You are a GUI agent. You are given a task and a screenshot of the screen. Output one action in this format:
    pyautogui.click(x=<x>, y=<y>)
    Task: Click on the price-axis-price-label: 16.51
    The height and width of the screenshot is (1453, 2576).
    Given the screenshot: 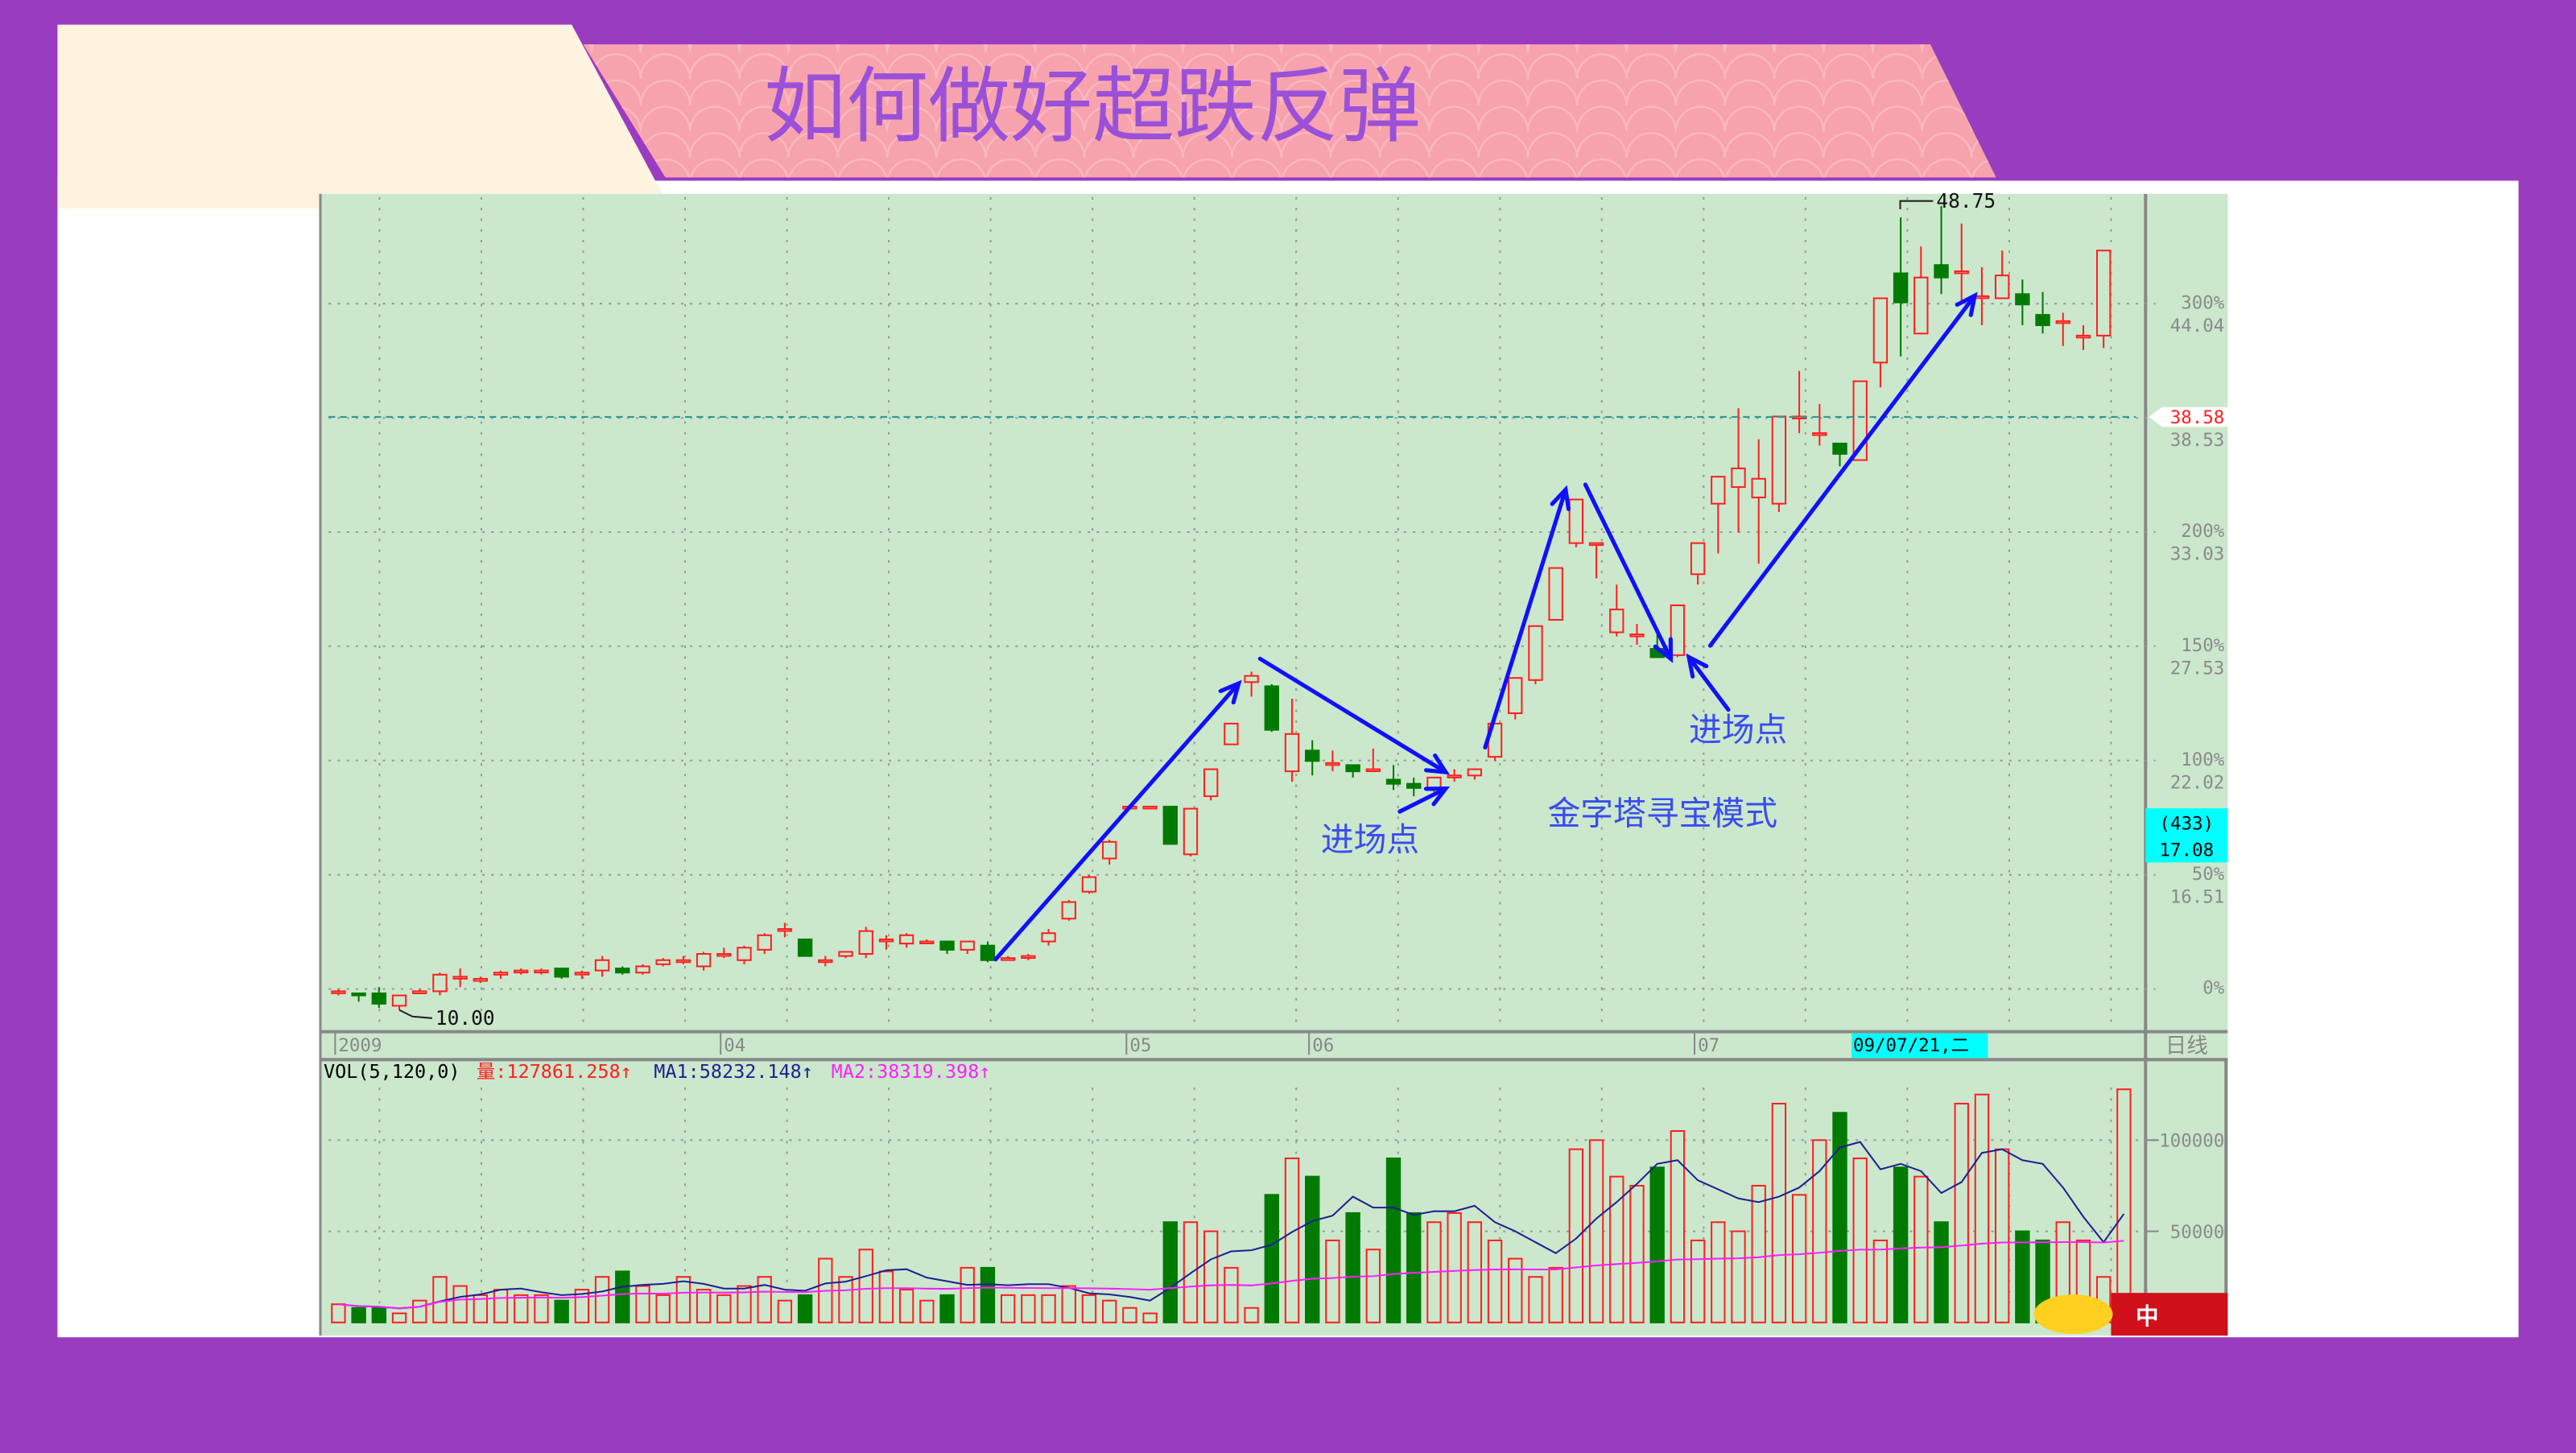 What is the action you would take?
    pyautogui.click(x=2197, y=896)
    